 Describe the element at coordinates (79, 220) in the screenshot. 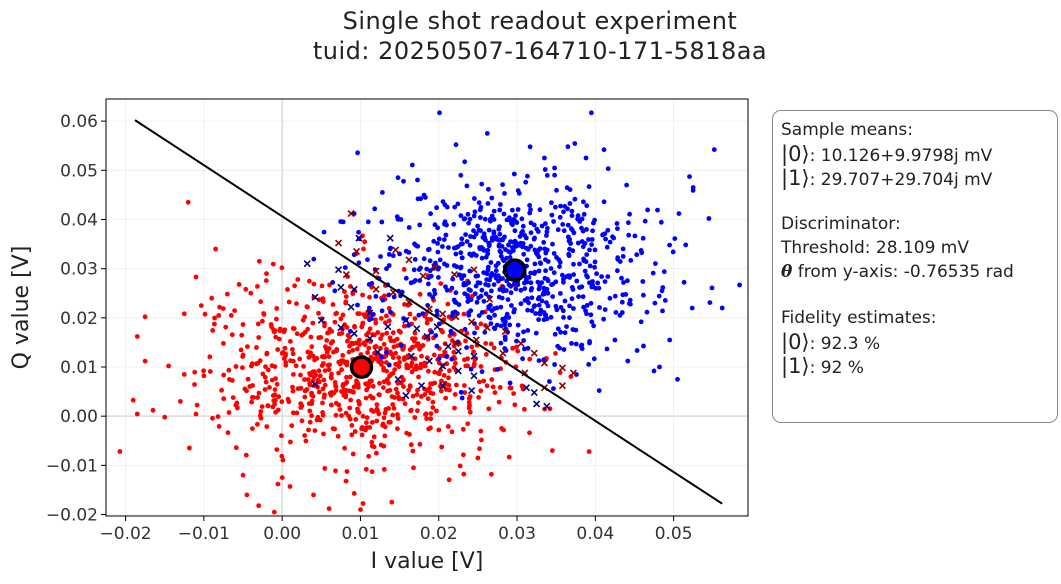

I see `y-tick-label: 0.04` at that location.